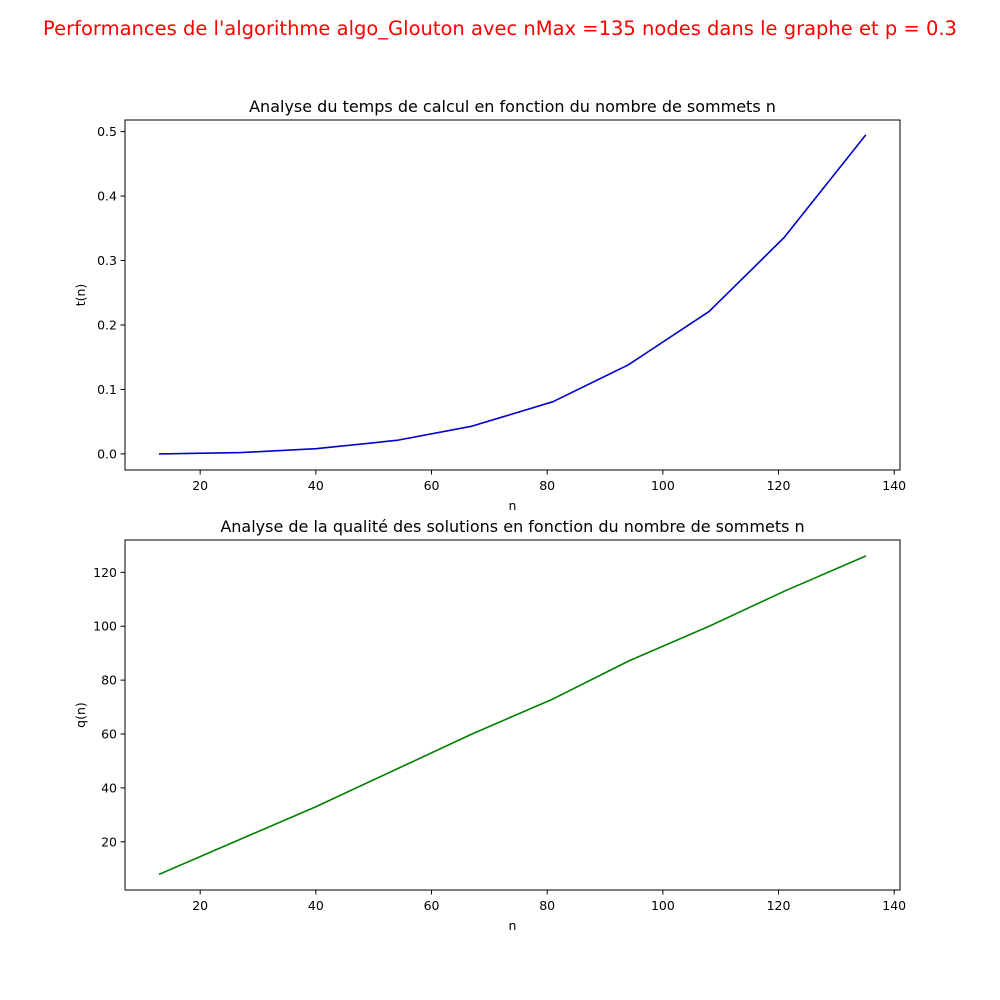  What do you see at coordinates (107, 260) in the screenshot?
I see `time-y-tick-label: 0.3` at bounding box center [107, 260].